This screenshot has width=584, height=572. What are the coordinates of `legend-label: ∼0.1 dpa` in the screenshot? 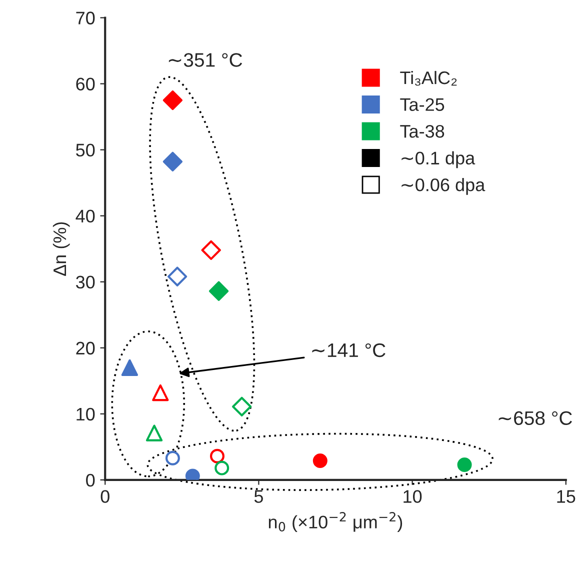 It's located at (439, 159).